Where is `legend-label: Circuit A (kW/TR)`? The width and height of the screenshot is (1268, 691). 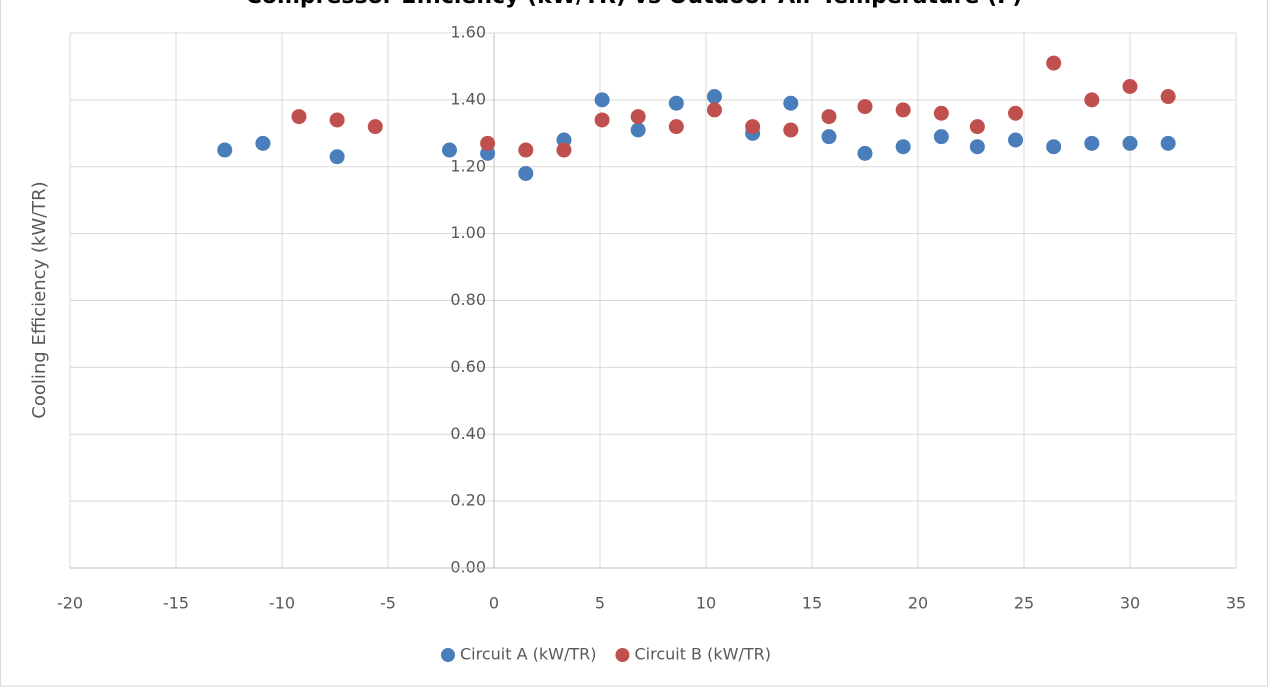
legend-label: Circuit A (kW/TR) is located at coordinates (528, 654).